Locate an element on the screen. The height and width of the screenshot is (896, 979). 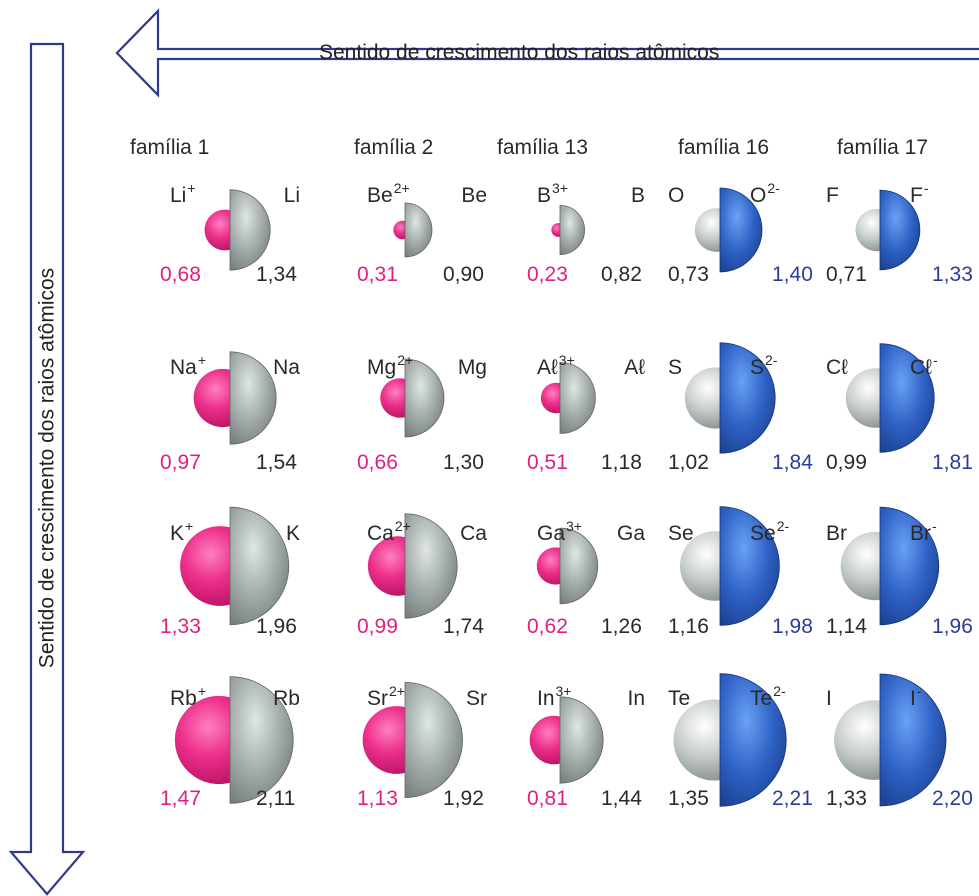
atom-radius-value: 1,26 is located at coordinates (621, 626).